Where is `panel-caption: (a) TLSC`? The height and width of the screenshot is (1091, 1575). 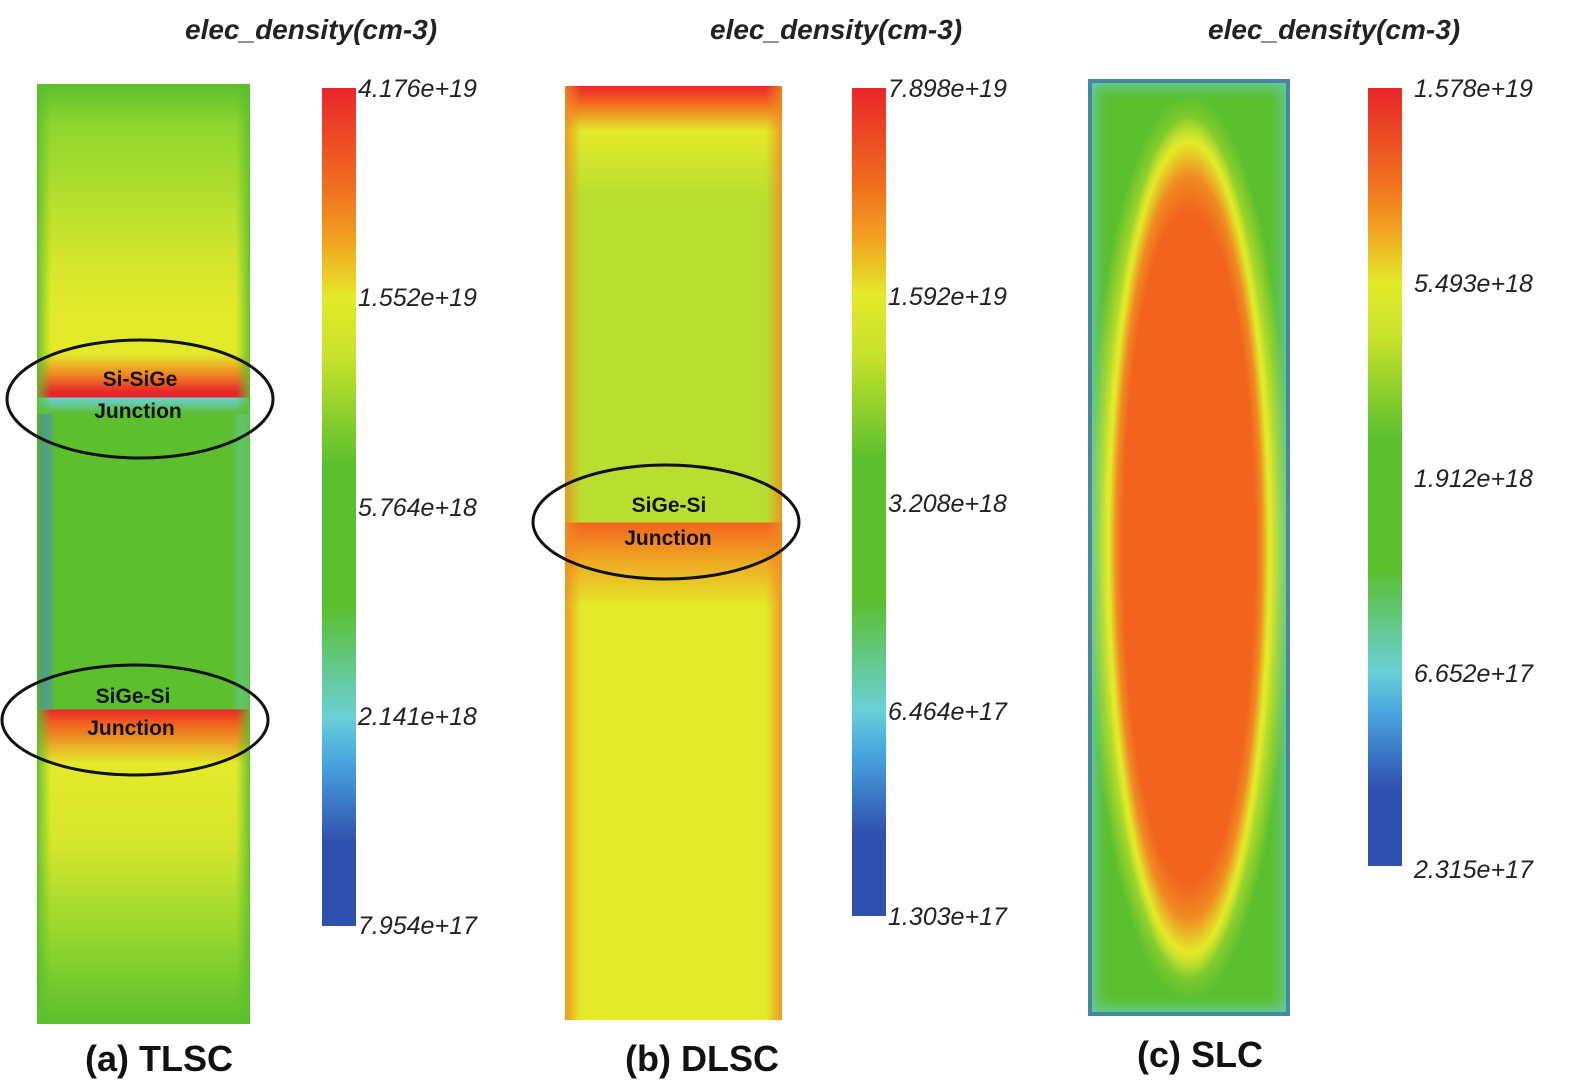
panel-caption: (a) TLSC is located at coordinates (159, 1058).